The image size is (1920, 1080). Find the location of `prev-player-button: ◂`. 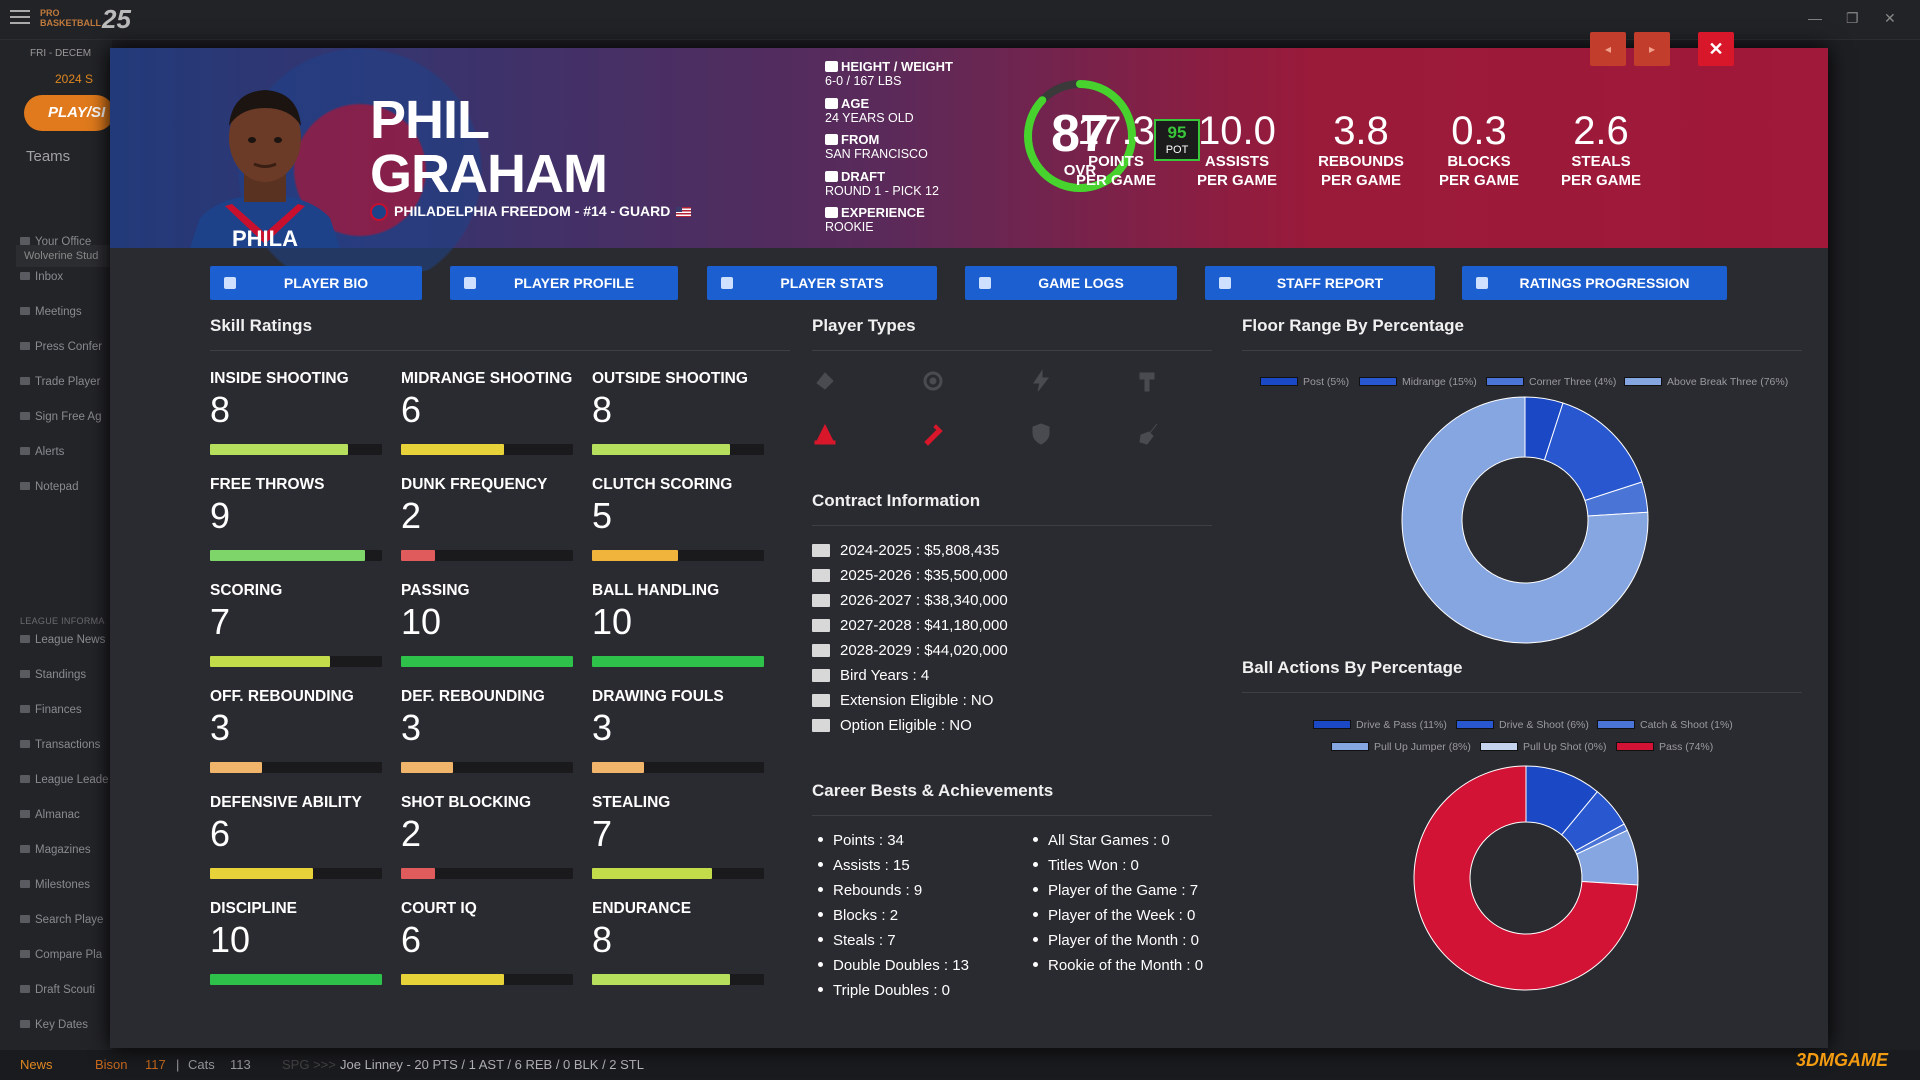

prev-player-button: ◂ is located at coordinates (1608, 49).